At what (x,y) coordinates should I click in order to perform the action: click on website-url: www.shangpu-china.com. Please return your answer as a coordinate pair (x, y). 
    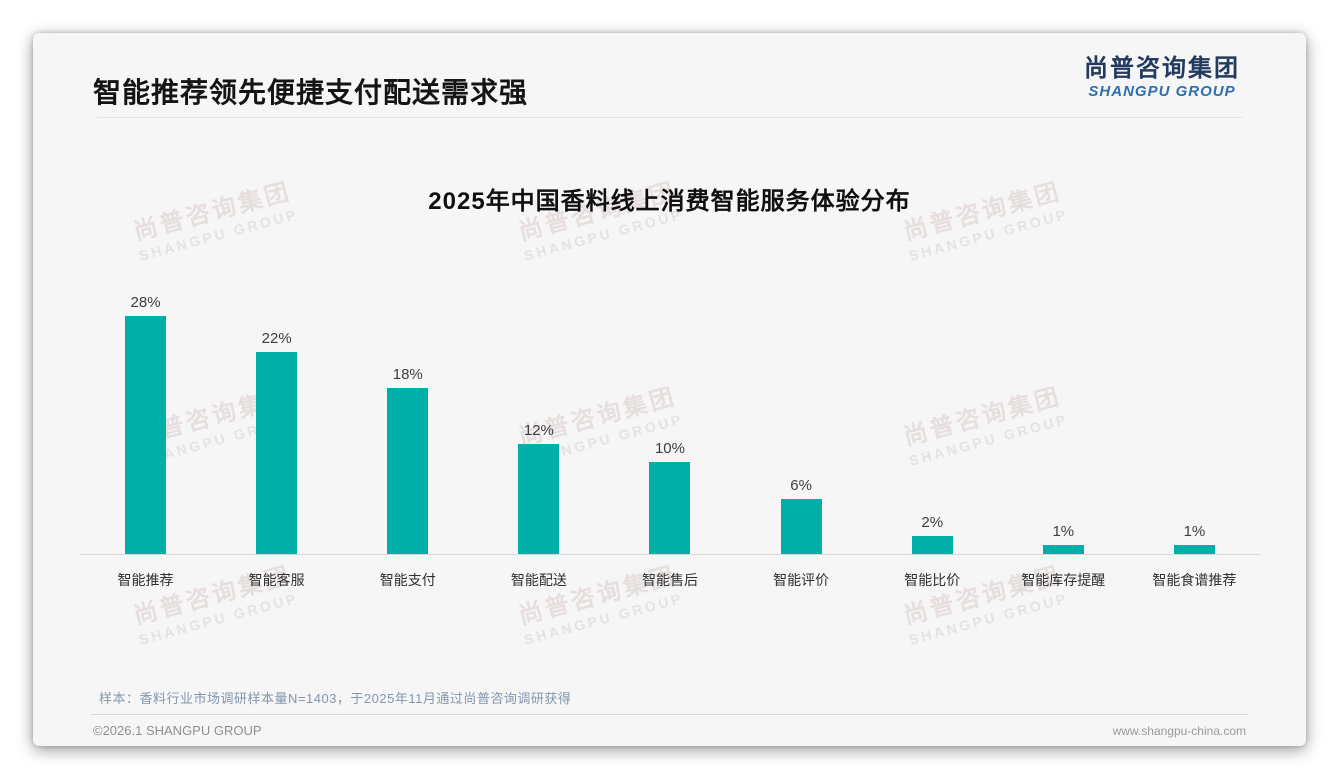
    Looking at the image, I should click on (1179, 730).